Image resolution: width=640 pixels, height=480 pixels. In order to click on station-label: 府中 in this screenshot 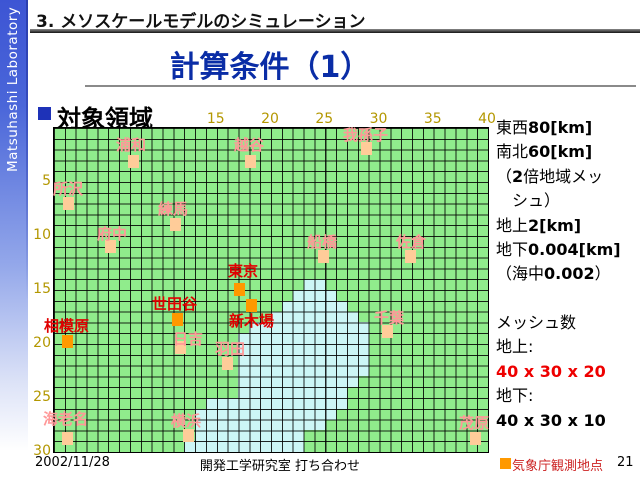, I will do `click(112, 234)`.